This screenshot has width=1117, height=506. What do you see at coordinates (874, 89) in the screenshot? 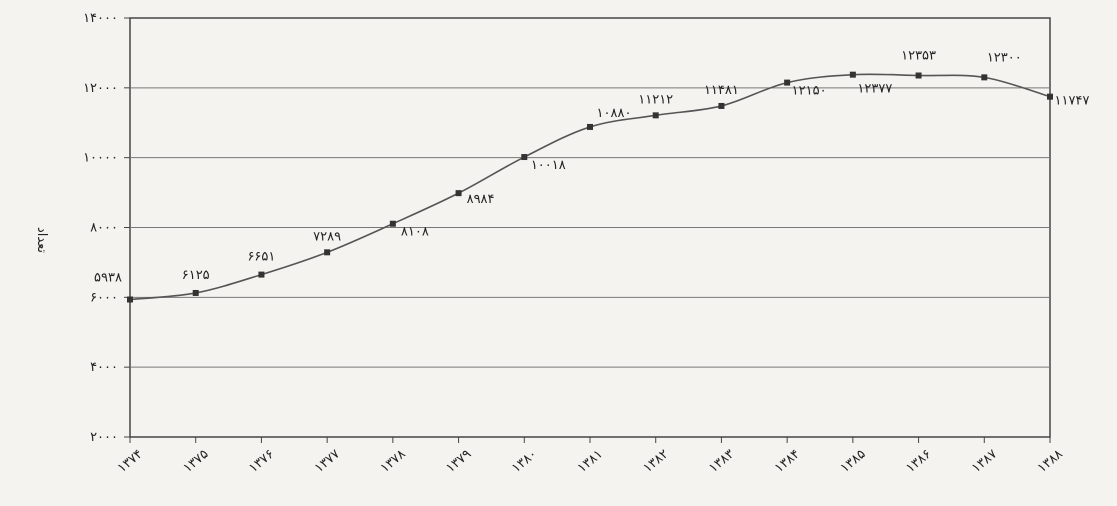
I see `data-label: ۱۲۳۷۷` at bounding box center [874, 89].